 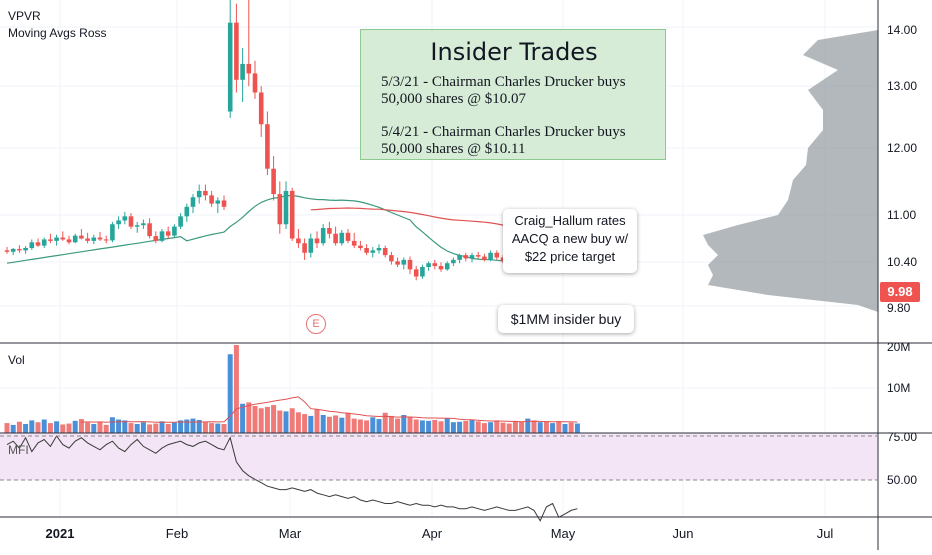 I want to click on insider-buy-callout: $1MM insider buy, so click(x=566, y=319).